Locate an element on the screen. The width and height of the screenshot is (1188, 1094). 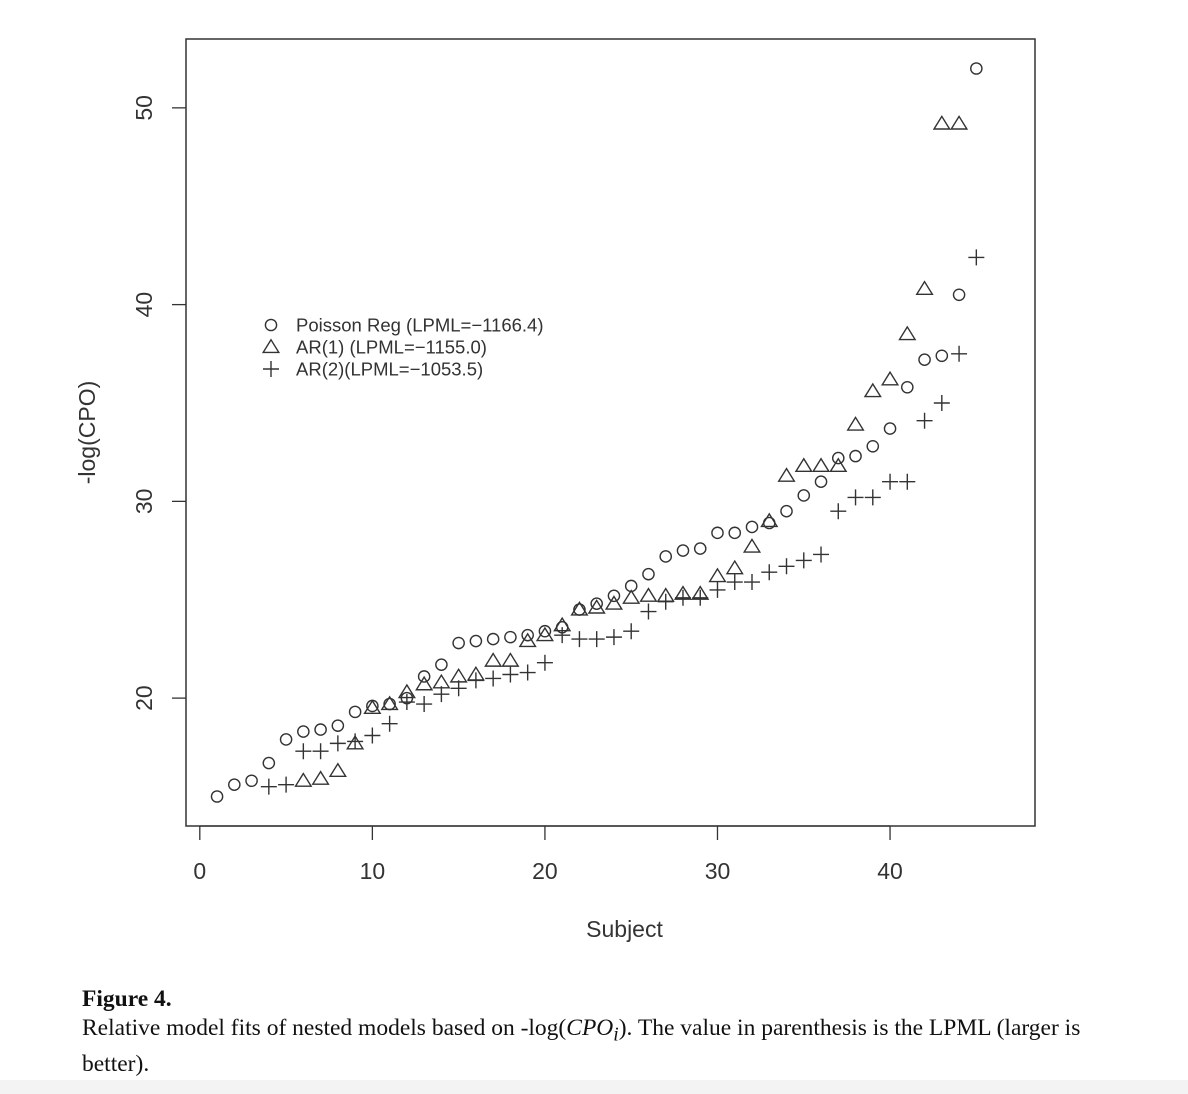
y-tick-label: 40 is located at coordinates (144, 305).